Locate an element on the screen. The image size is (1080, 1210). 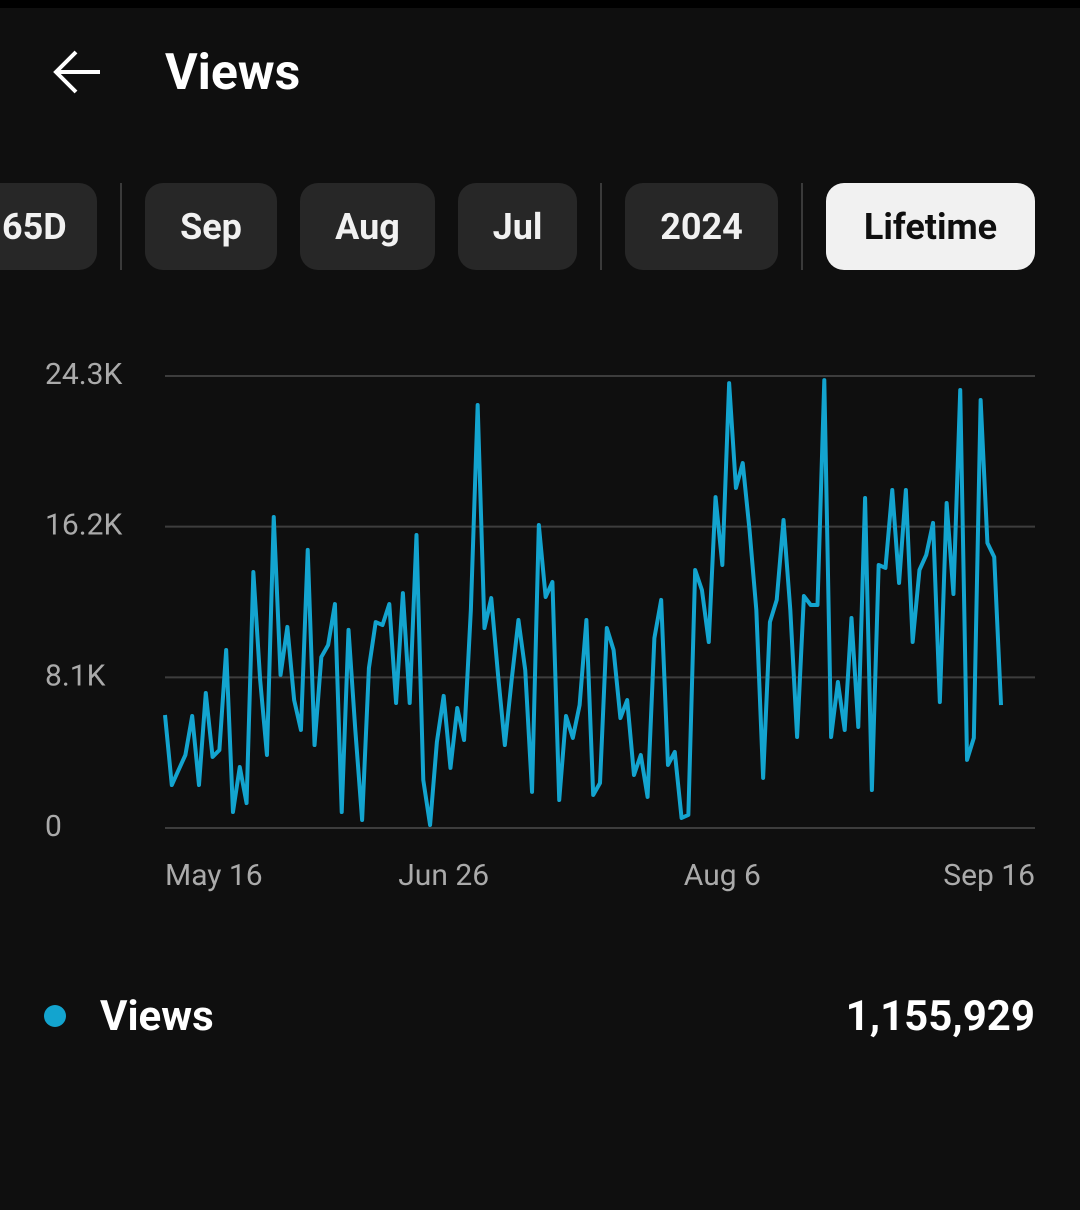
back-arrow is located at coordinates (76, 72).